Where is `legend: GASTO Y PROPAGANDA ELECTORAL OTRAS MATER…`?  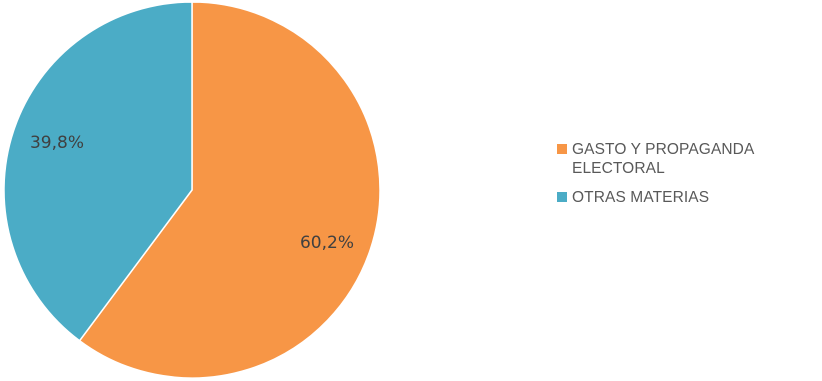
legend: GASTO Y PROPAGANDA ELECTORAL OTRAS MATER… is located at coordinates (687, 178).